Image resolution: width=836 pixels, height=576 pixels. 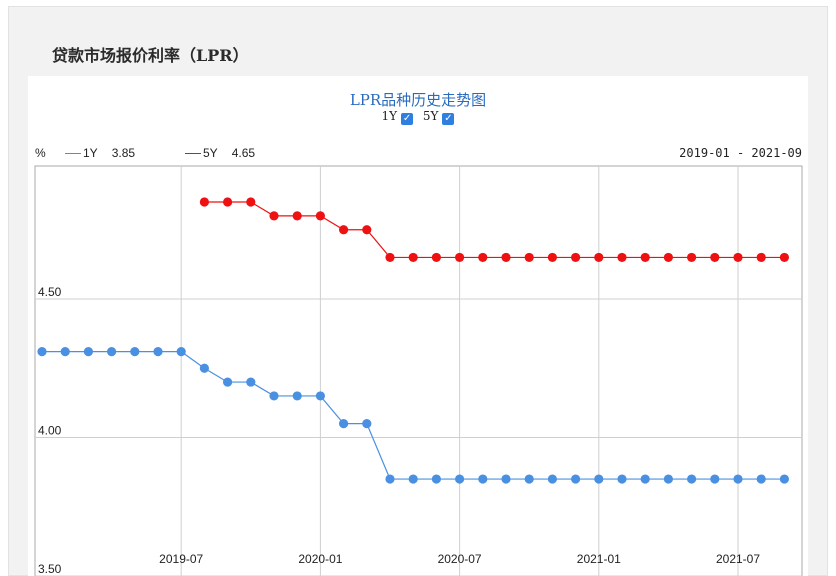 What do you see at coordinates (460, 559) in the screenshot?
I see `x-tick-label-2020-07: 2020-07` at bounding box center [460, 559].